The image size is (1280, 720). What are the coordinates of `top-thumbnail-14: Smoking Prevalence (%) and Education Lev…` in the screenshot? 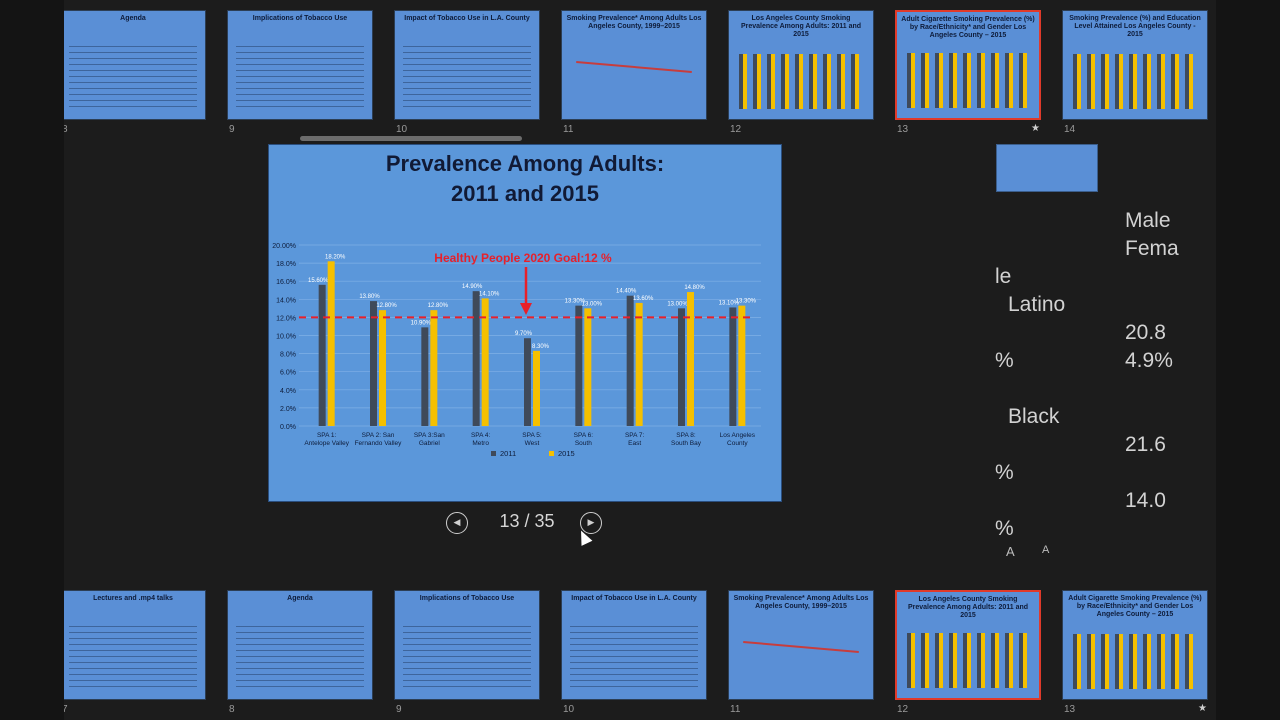 It's located at (1135, 65).